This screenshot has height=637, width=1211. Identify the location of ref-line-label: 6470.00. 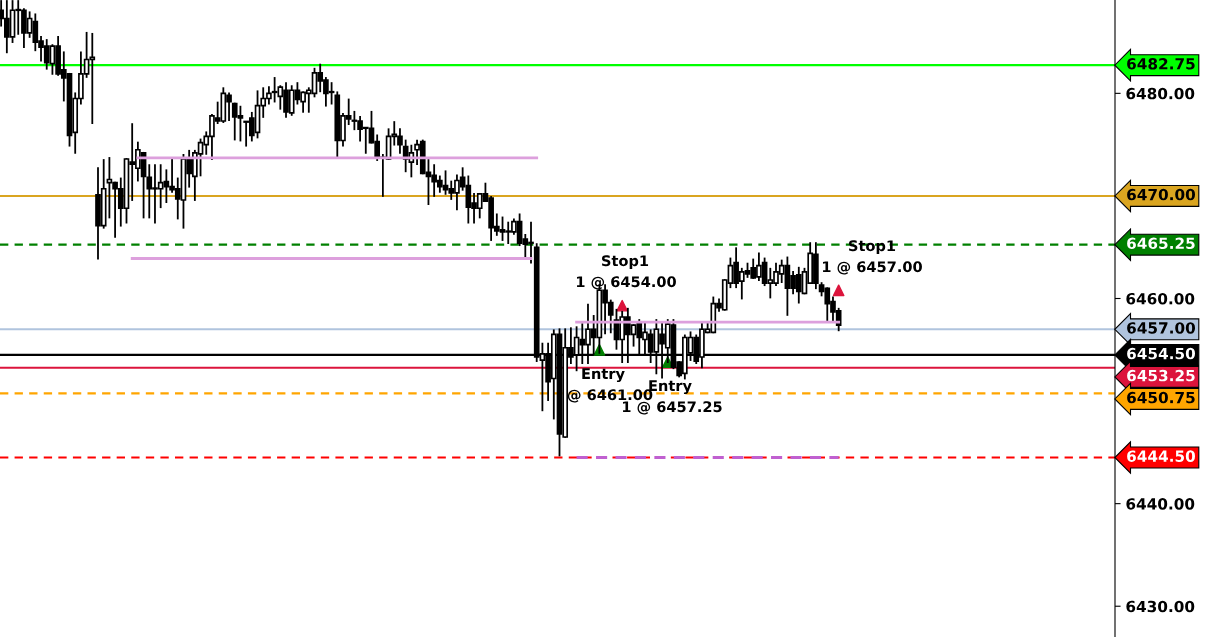
(1161, 194).